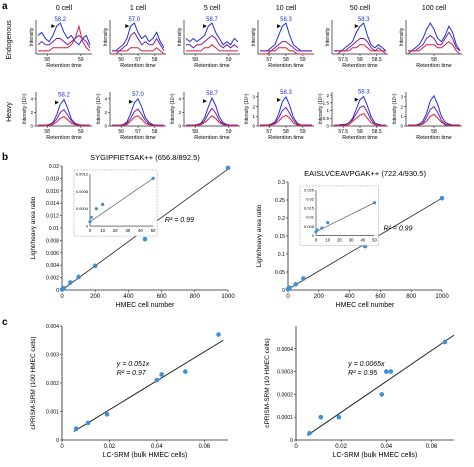 The height and width of the screenshot is (467, 474). I want to click on y-axis-label: cPRISM-SRM (10 HMEC cells), so click(267, 383).